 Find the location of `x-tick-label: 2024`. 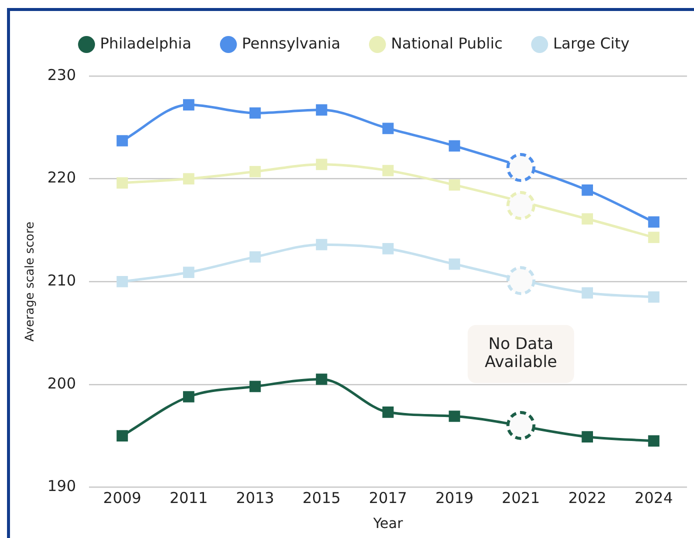

x-tick-label: 2024 is located at coordinates (653, 498).